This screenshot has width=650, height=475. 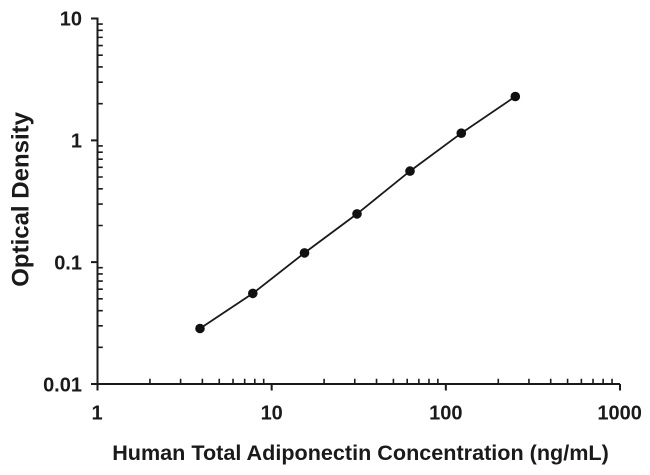 What do you see at coordinates (20, 198) in the screenshot?
I see `svg-text: Optical Density` at bounding box center [20, 198].